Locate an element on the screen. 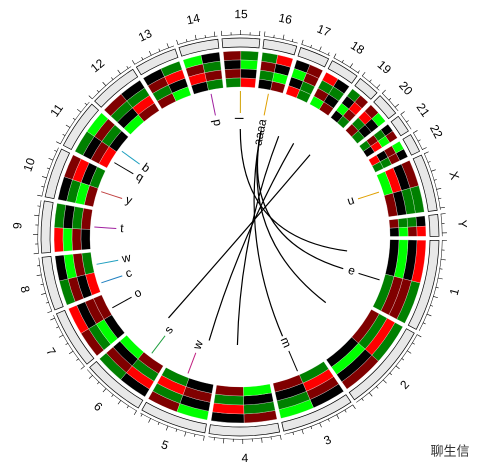  chromosome-label: 4 is located at coordinates (244, 458).